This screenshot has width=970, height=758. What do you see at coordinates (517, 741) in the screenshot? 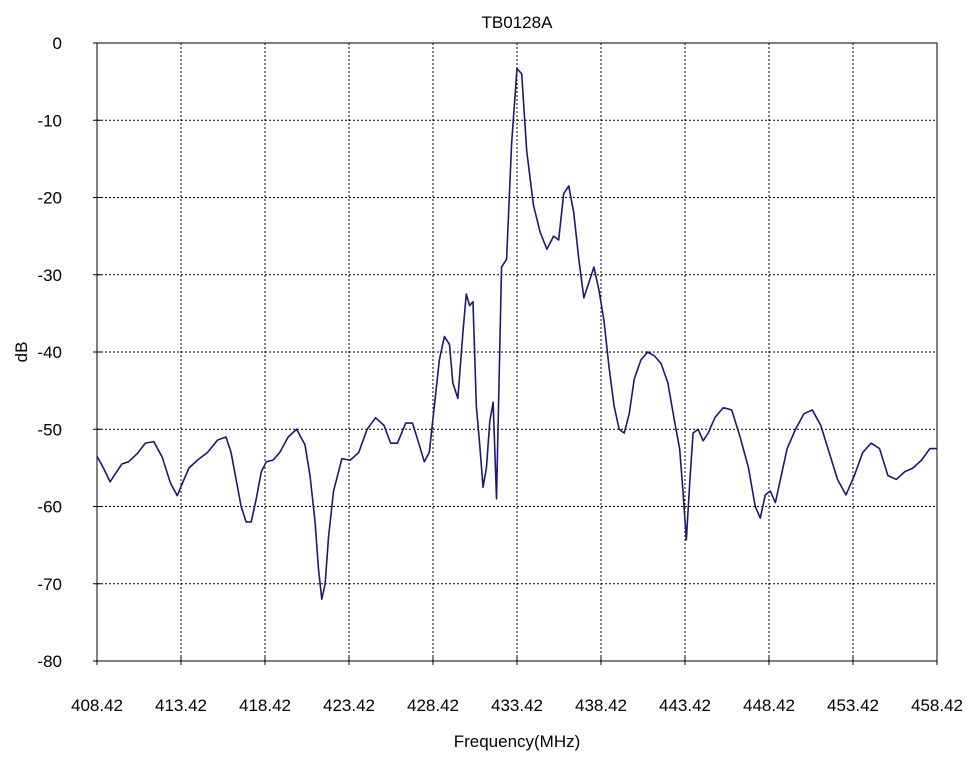
I see `x-axis-label: Frequency(MHz)` at bounding box center [517, 741].